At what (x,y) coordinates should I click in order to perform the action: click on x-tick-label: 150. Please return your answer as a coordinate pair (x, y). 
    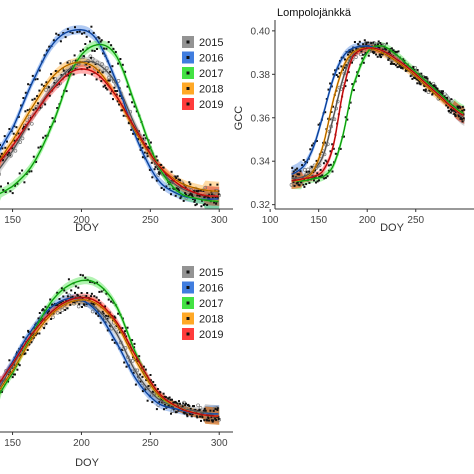
    Looking at the image, I should click on (12, 220).